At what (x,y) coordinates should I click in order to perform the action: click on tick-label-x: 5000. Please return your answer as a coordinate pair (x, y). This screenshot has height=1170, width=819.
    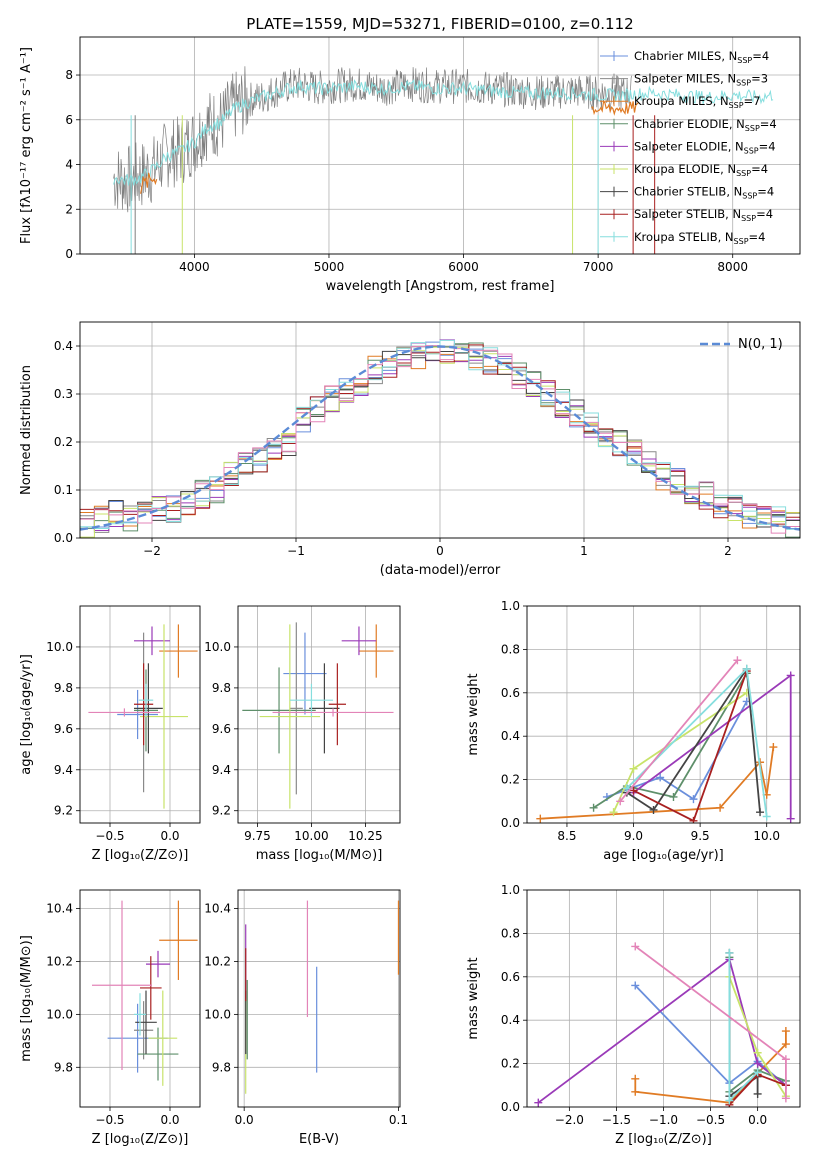
    Looking at the image, I should click on (329, 267).